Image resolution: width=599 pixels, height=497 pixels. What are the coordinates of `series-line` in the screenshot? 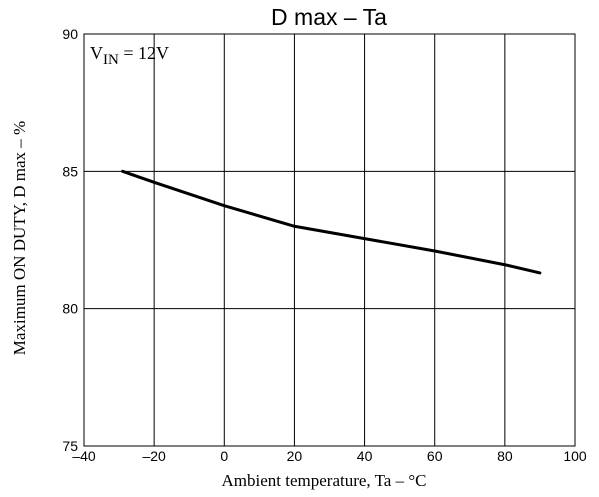 It's located at (331, 222).